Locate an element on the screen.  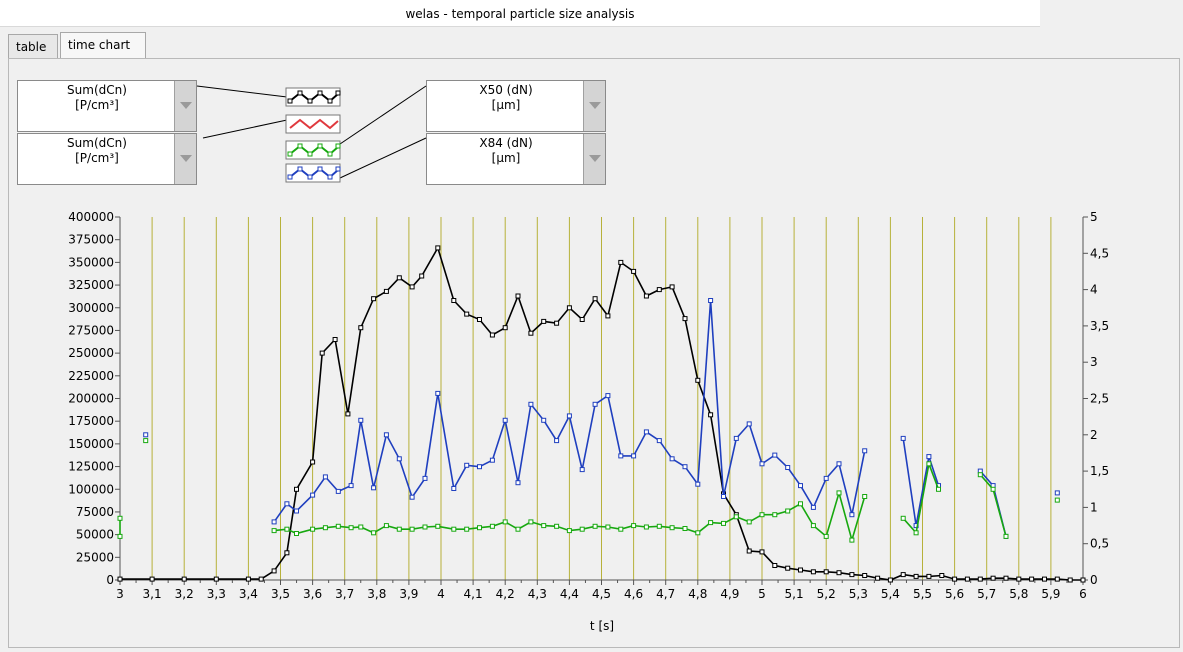
x-tick-label: 5 is located at coordinates (762, 594).